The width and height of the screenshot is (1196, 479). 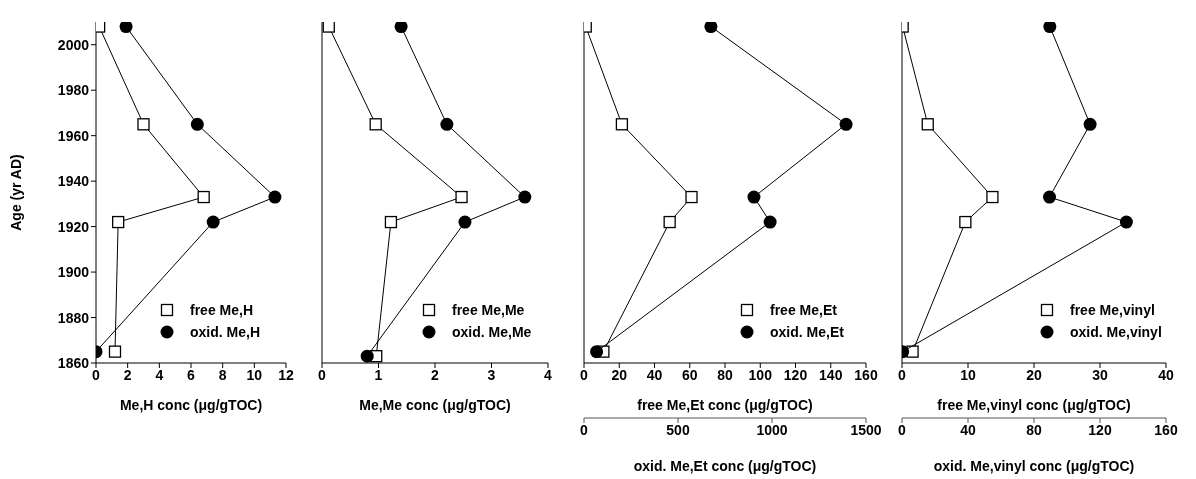 What do you see at coordinates (760, 374) in the screenshot?
I see `x-tick-label: 100` at bounding box center [760, 374].